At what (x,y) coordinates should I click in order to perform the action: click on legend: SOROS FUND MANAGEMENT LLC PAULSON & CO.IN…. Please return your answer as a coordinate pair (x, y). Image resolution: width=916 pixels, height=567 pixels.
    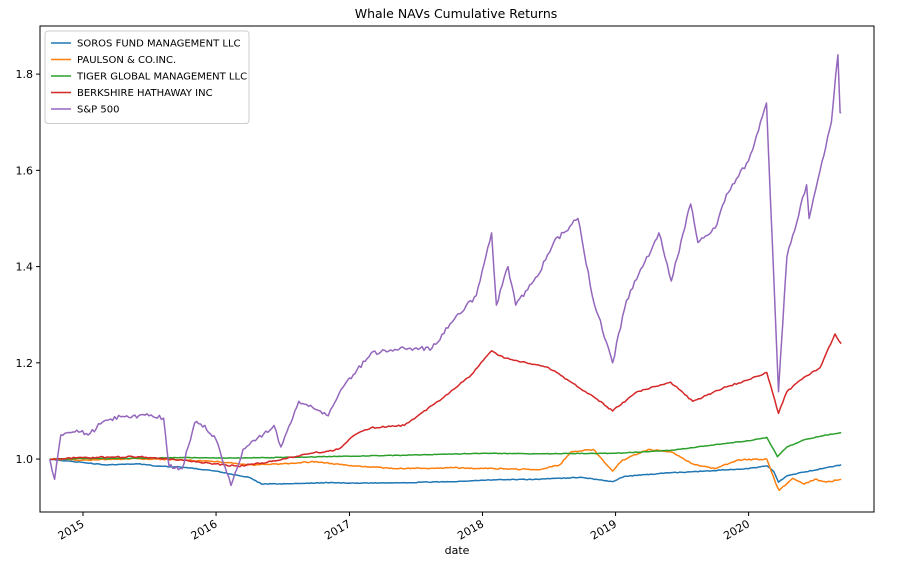
    Looking at the image, I should click on (147, 77).